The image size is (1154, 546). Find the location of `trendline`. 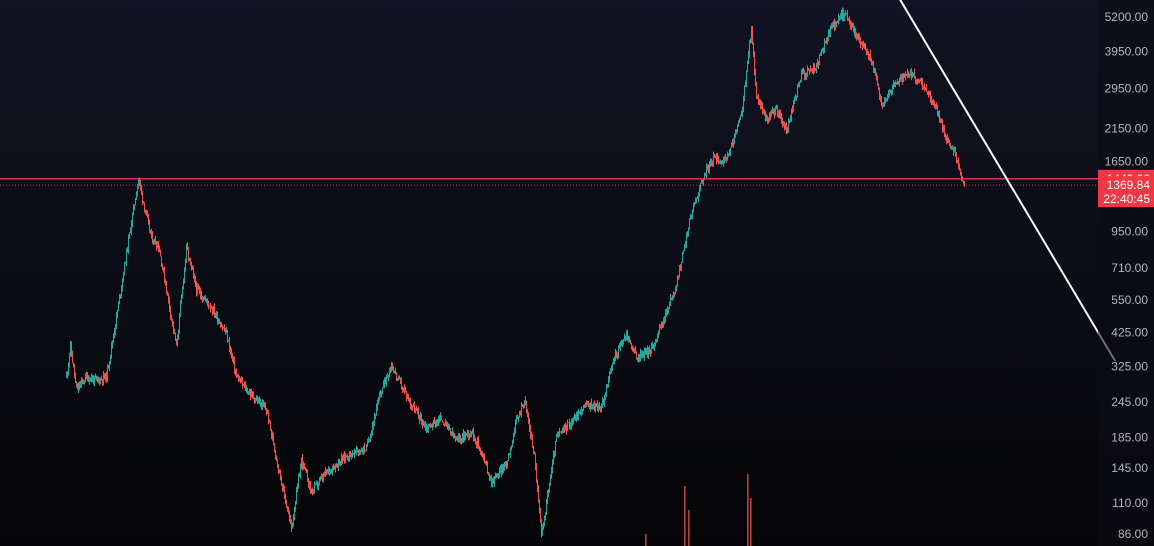

trendline is located at coordinates (1001, 181).